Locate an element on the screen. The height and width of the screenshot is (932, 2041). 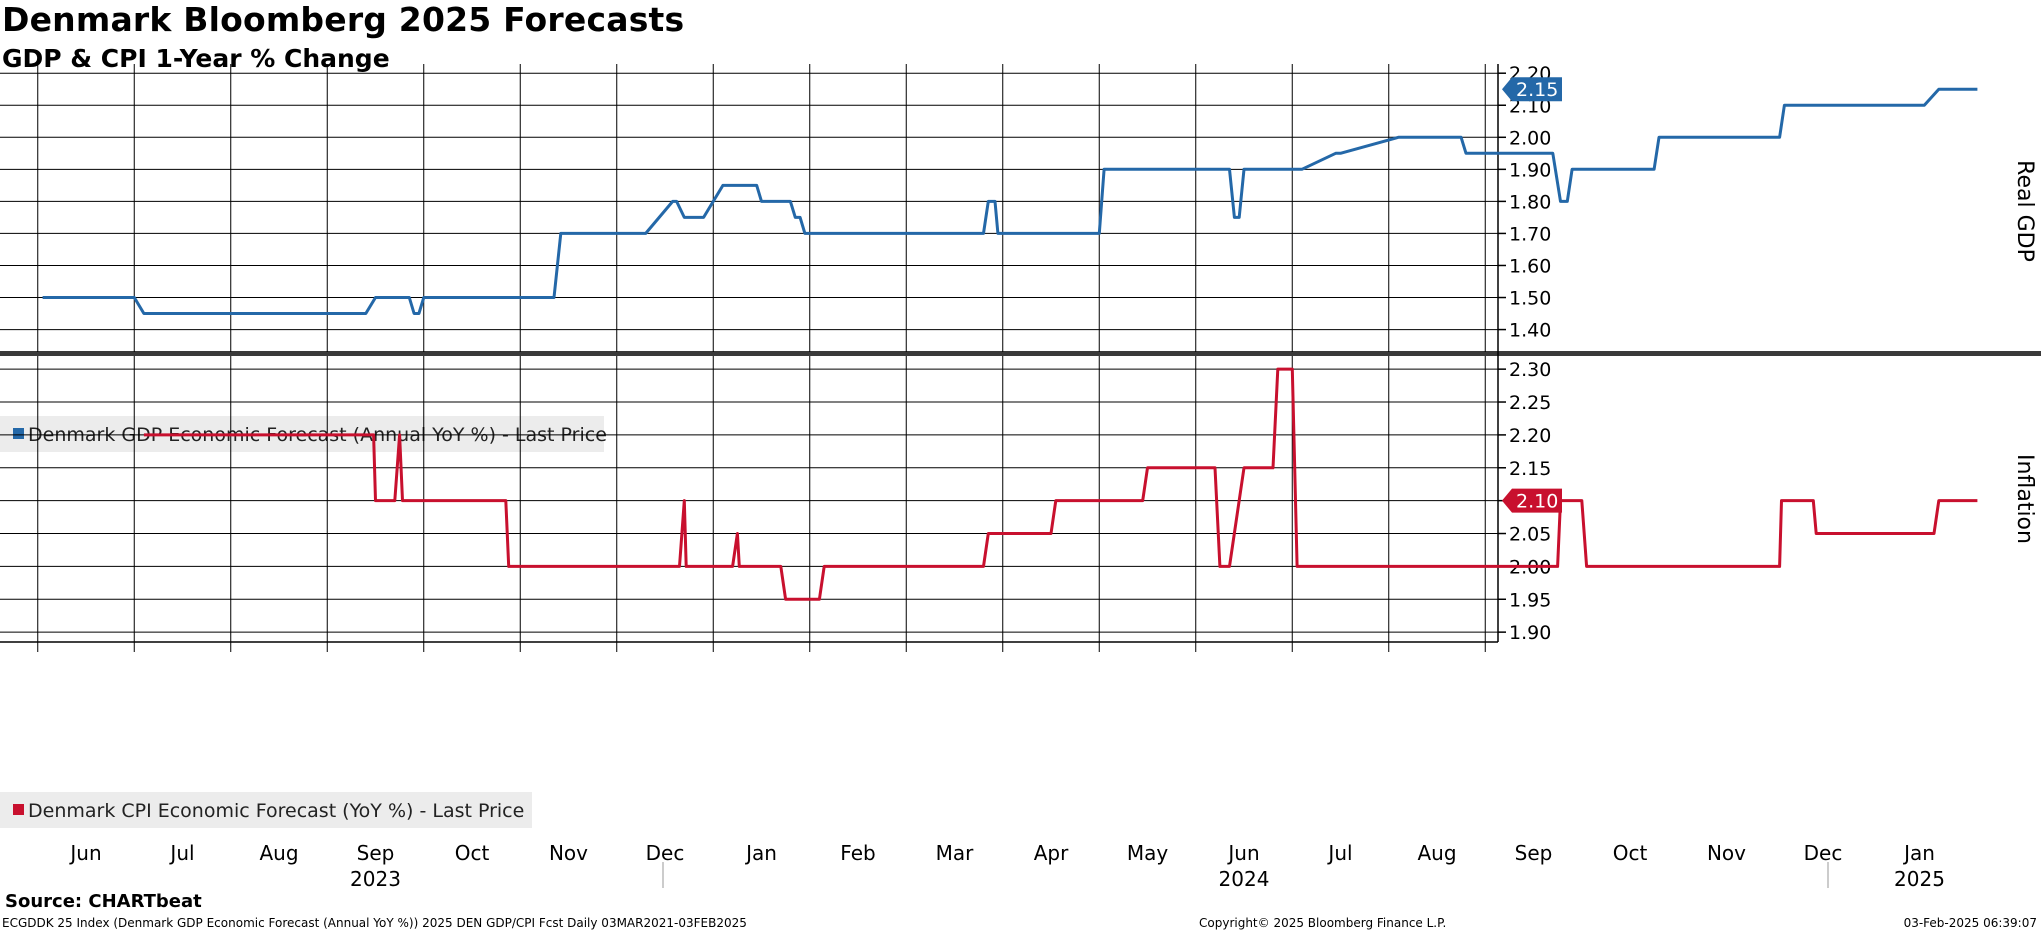
y-tick-label: 2.00 is located at coordinates (1530, 138).